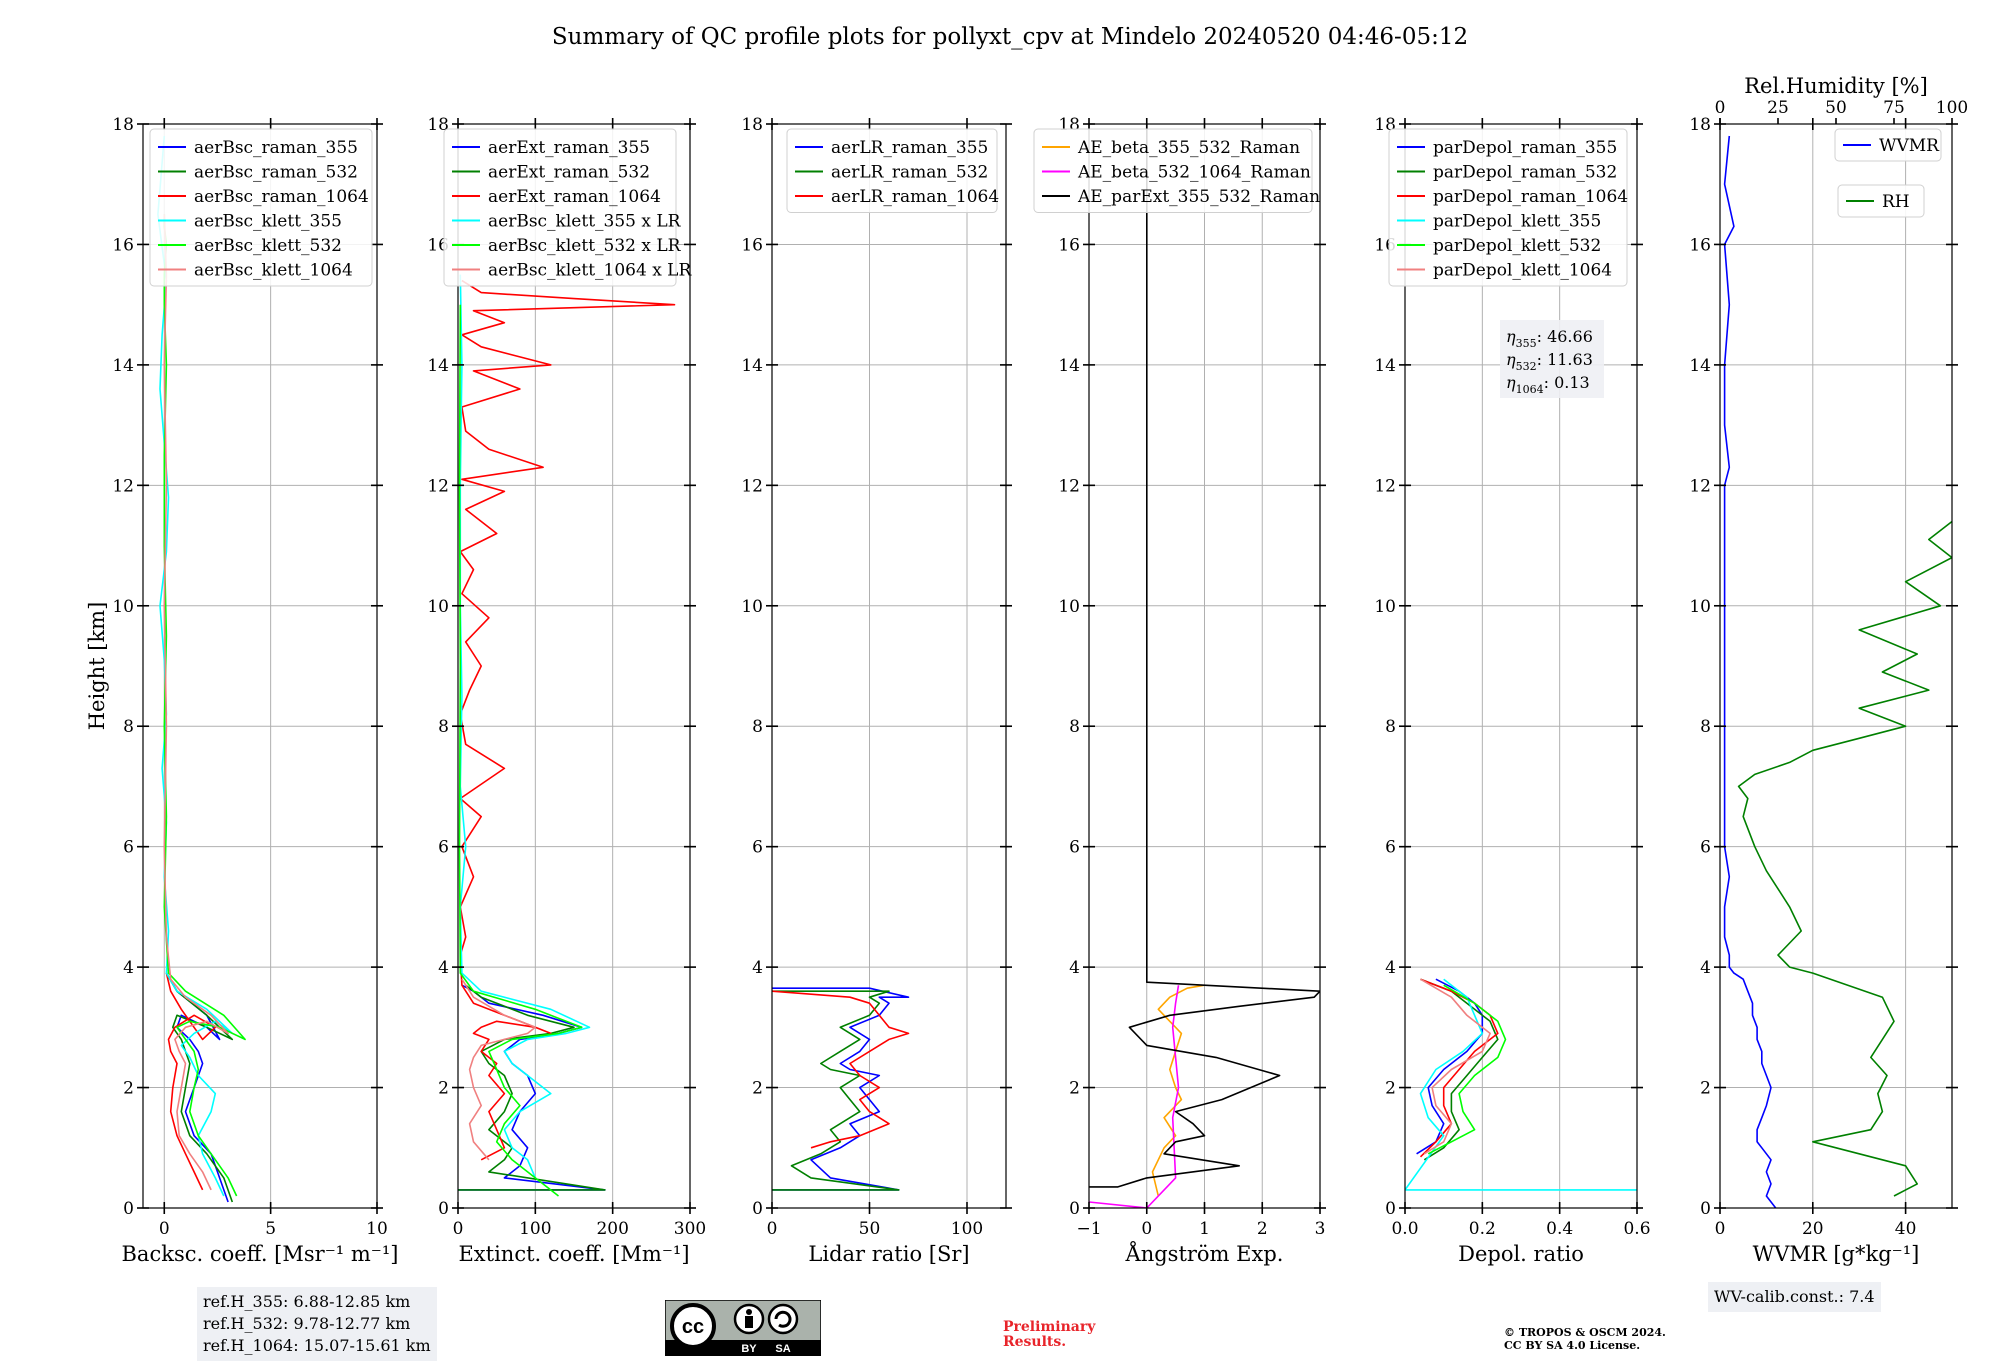 The image size is (2000, 1361). What do you see at coordinates (569, 148) in the screenshot?
I see `legend-entry: aerExt_raman_355` at bounding box center [569, 148].